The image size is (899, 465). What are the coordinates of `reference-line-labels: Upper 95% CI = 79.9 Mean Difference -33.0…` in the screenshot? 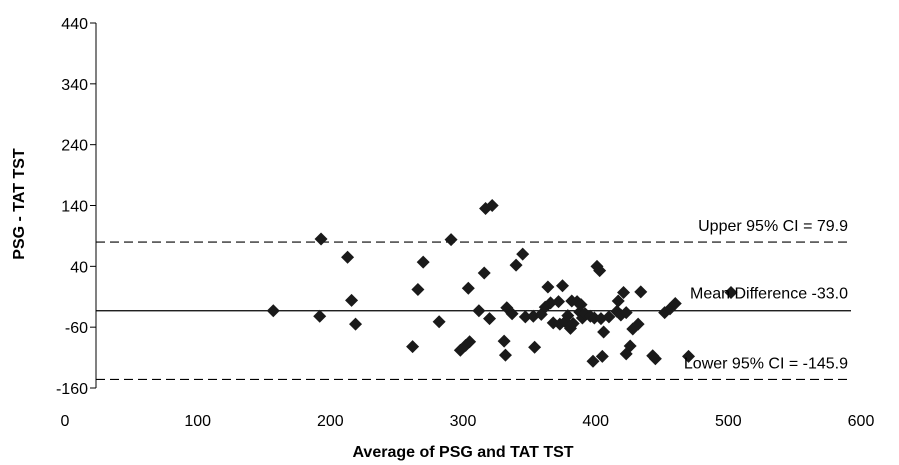 It's located at (766, 295).